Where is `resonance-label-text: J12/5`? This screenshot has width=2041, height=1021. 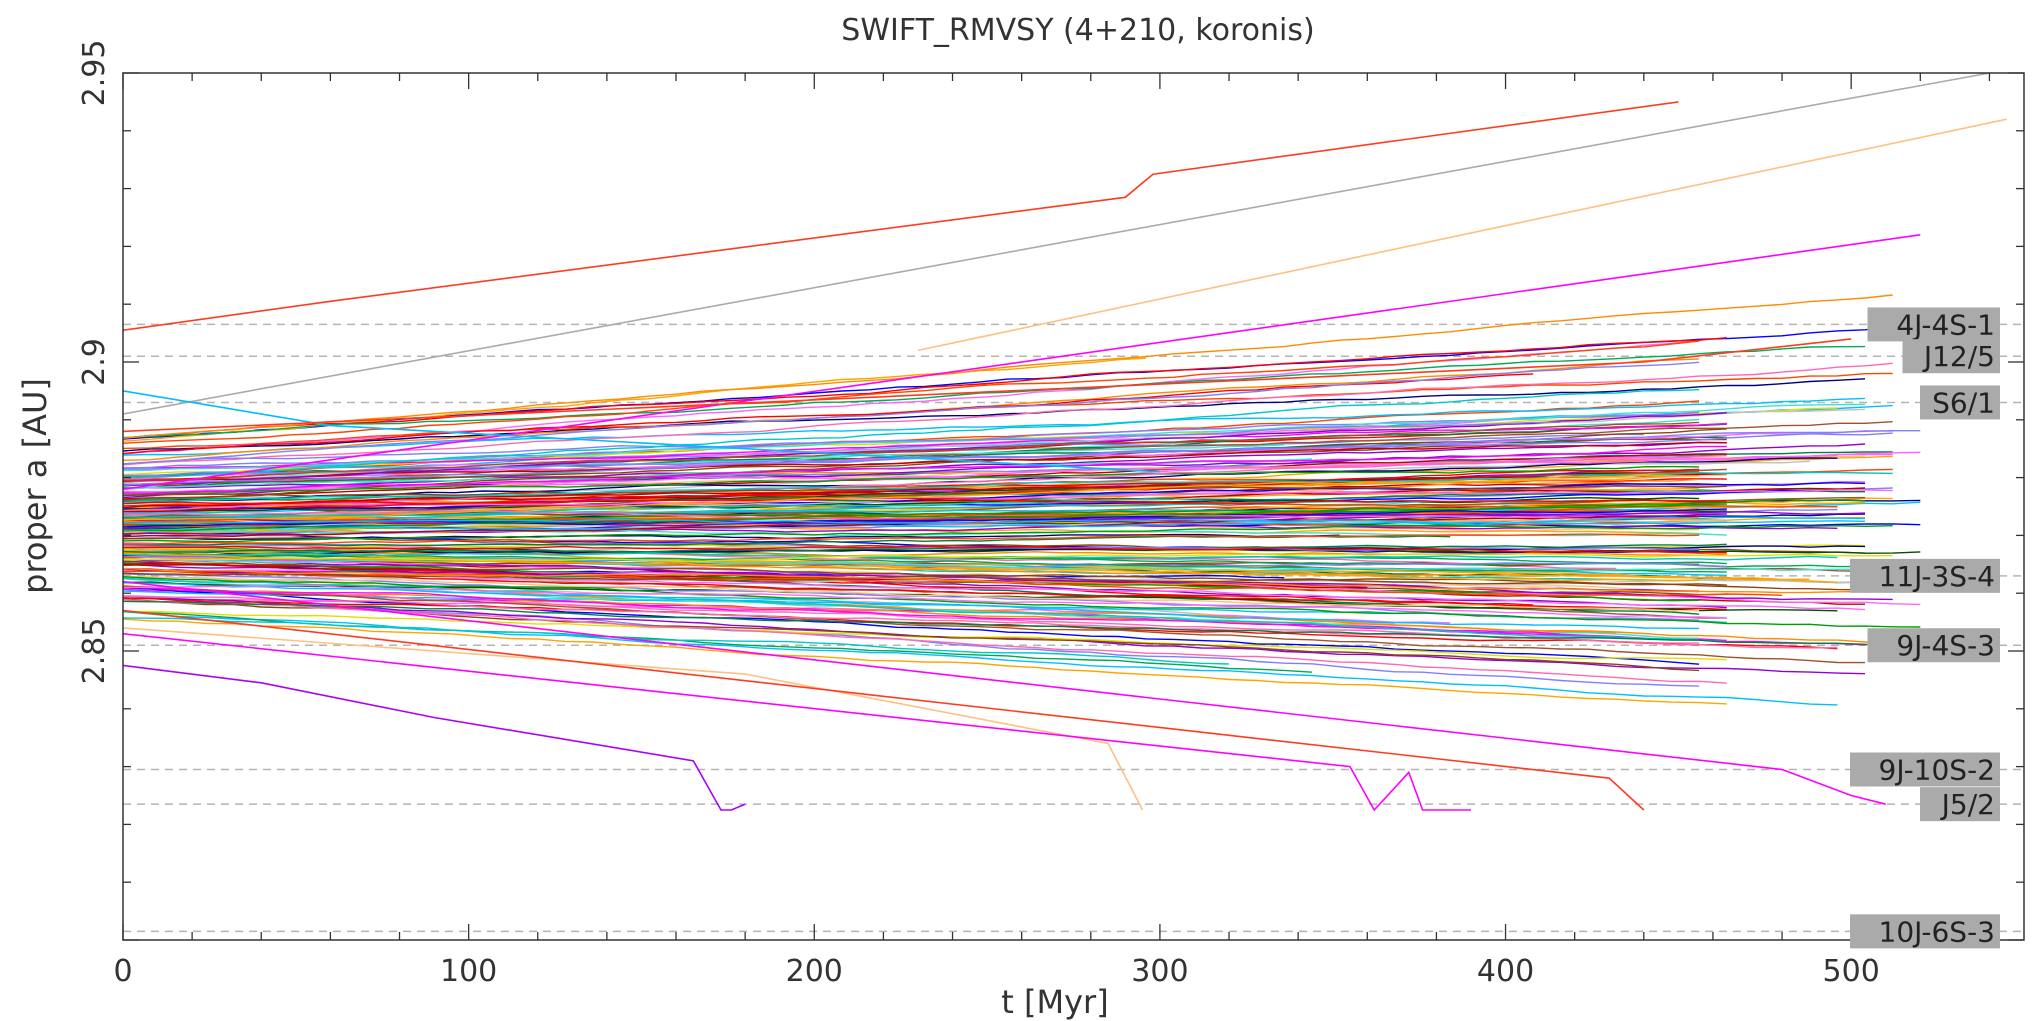
resonance-label-text: J12/5 is located at coordinates (1958, 356).